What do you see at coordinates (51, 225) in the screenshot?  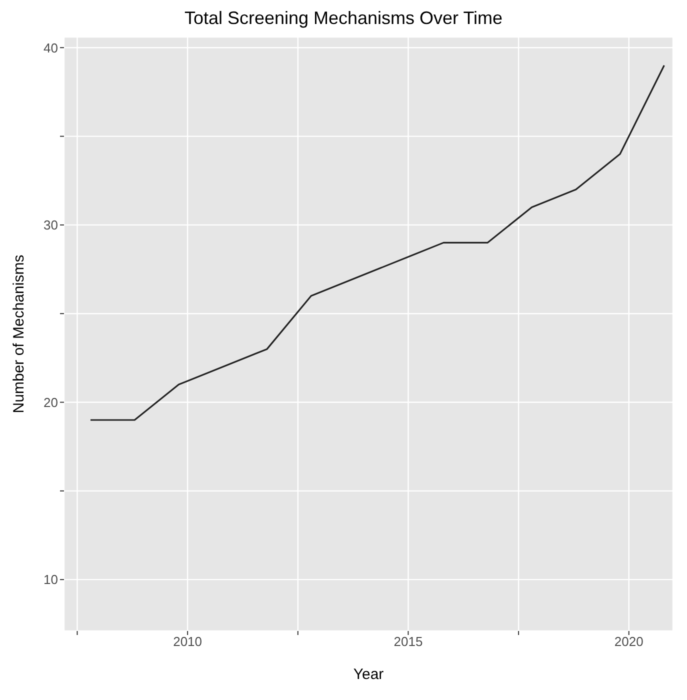 I see `y-tick-label: 30` at bounding box center [51, 225].